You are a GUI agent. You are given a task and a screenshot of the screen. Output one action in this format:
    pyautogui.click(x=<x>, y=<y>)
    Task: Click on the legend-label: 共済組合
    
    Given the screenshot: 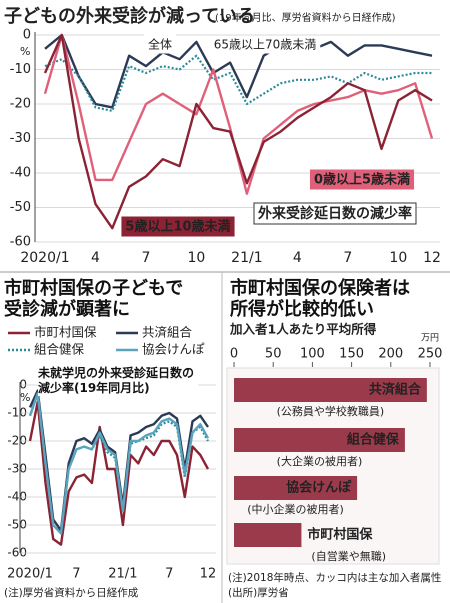 What is the action you would take?
    pyautogui.click(x=167, y=332)
    